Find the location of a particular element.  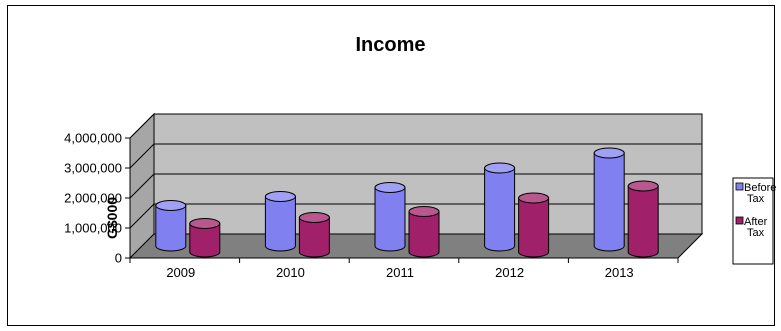

x-tick-label: 2009 is located at coordinates (180, 272).